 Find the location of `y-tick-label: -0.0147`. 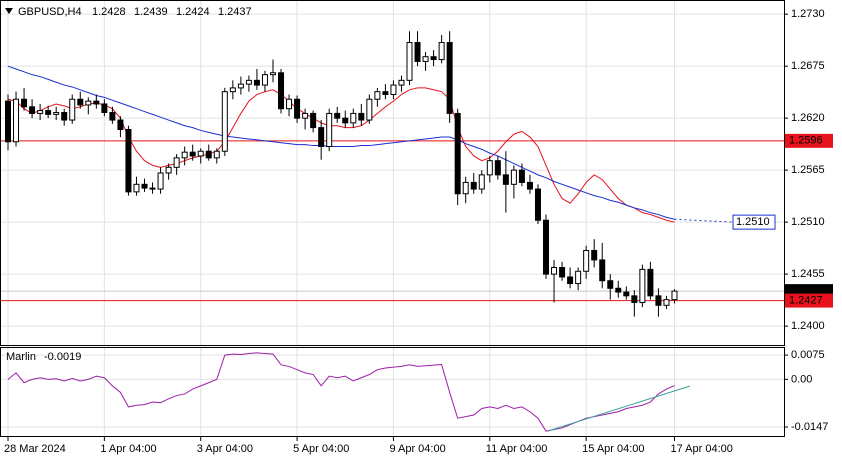

y-tick-label: -0.0147 is located at coordinates (809, 427).